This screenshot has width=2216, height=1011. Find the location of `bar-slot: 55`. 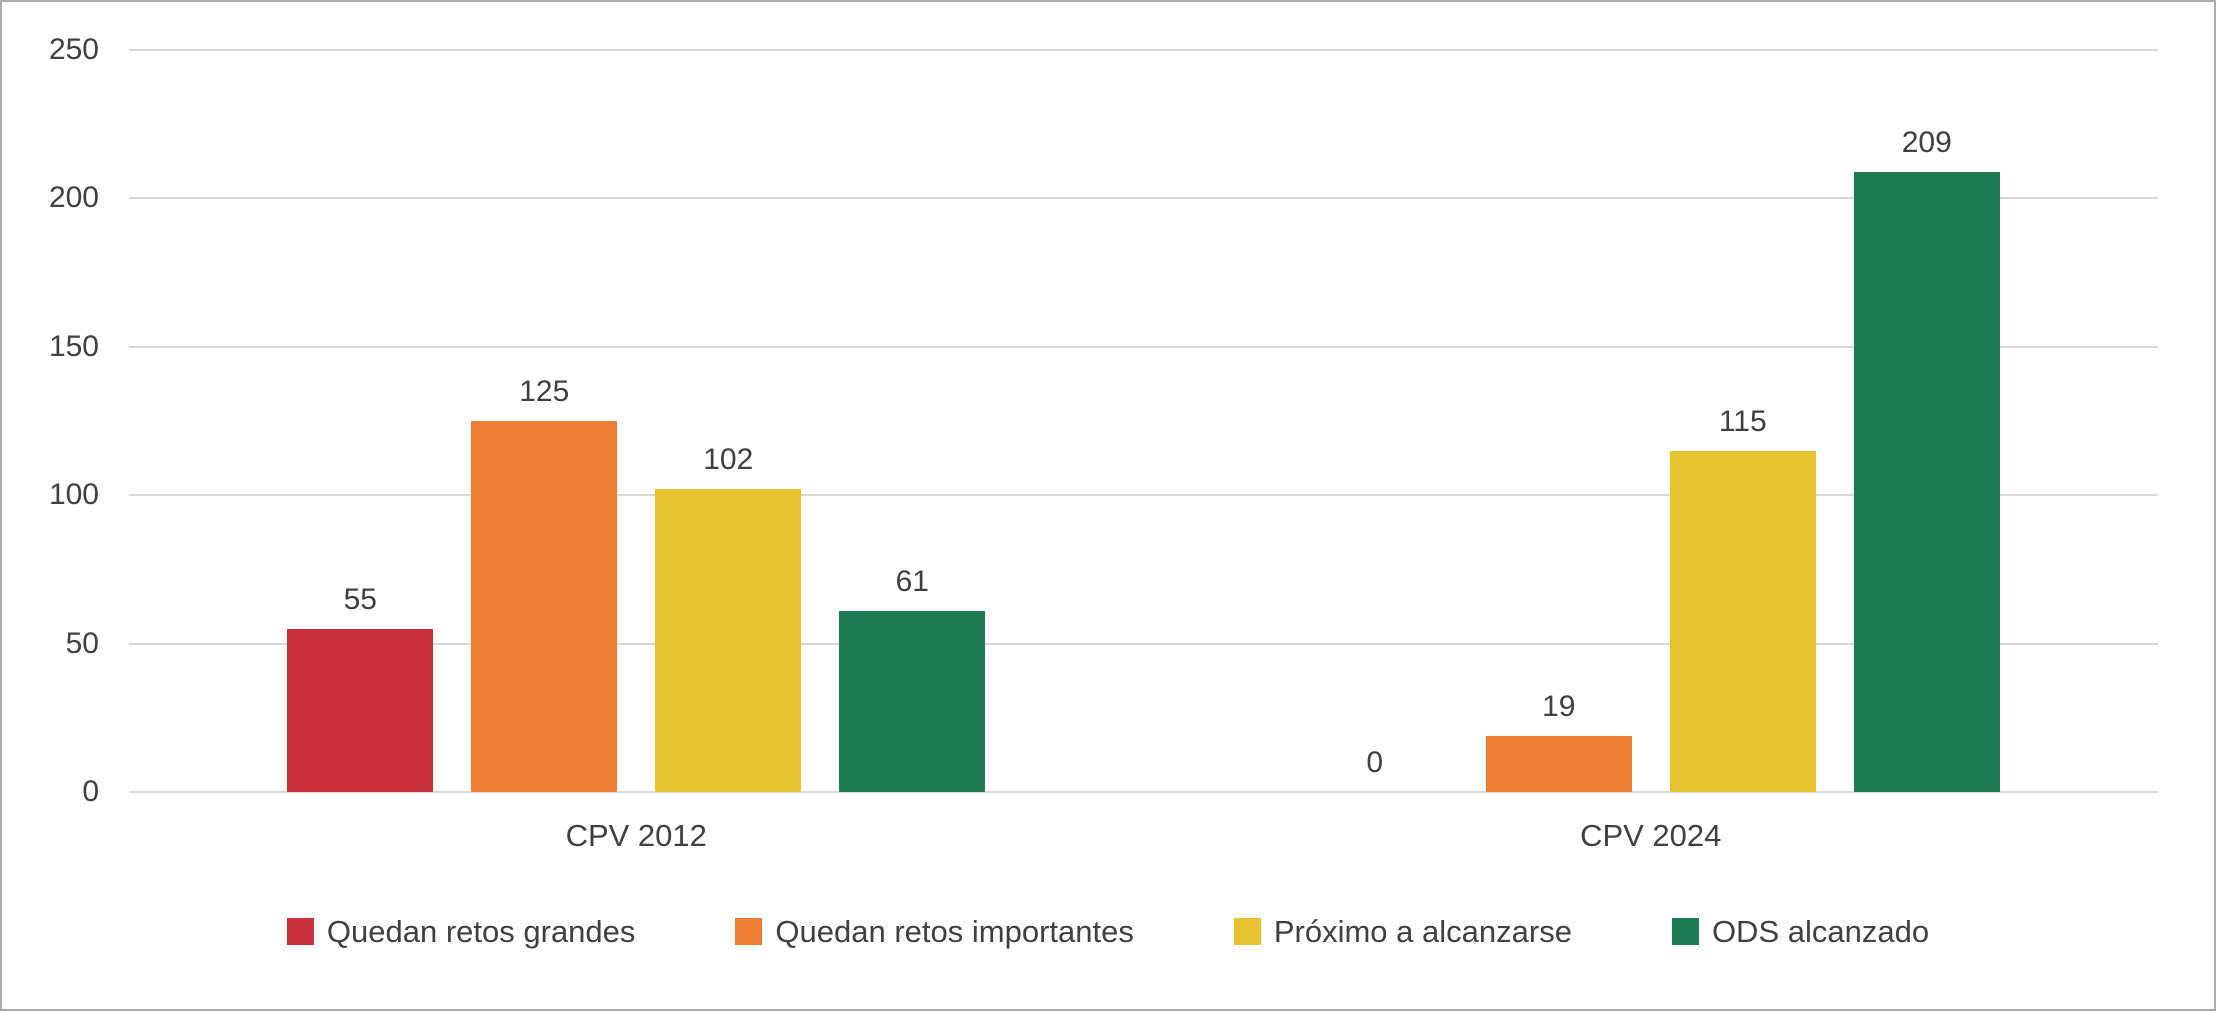

bar-slot: 55 is located at coordinates (360, 421).